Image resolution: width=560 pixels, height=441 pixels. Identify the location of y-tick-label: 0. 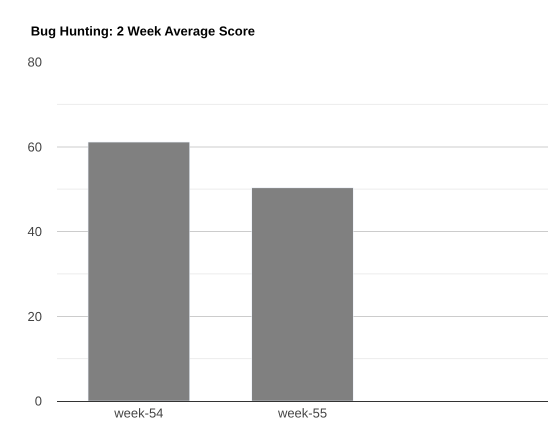
(38, 401).